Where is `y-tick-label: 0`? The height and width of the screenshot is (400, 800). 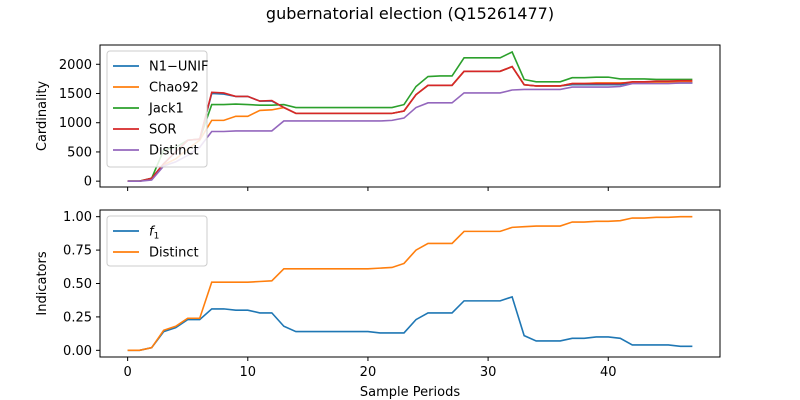 y-tick-label: 0 is located at coordinates (88, 182).